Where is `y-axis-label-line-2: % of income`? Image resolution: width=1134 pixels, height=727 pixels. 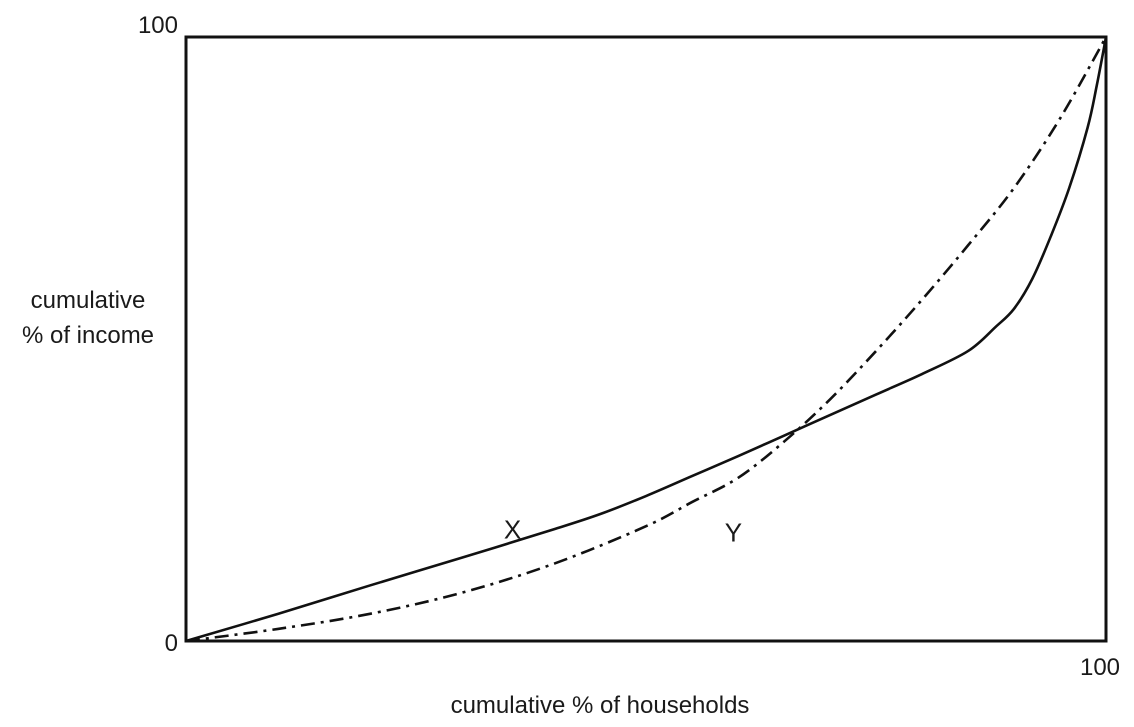
y-axis-label-line-2: % of income is located at coordinates (88, 335).